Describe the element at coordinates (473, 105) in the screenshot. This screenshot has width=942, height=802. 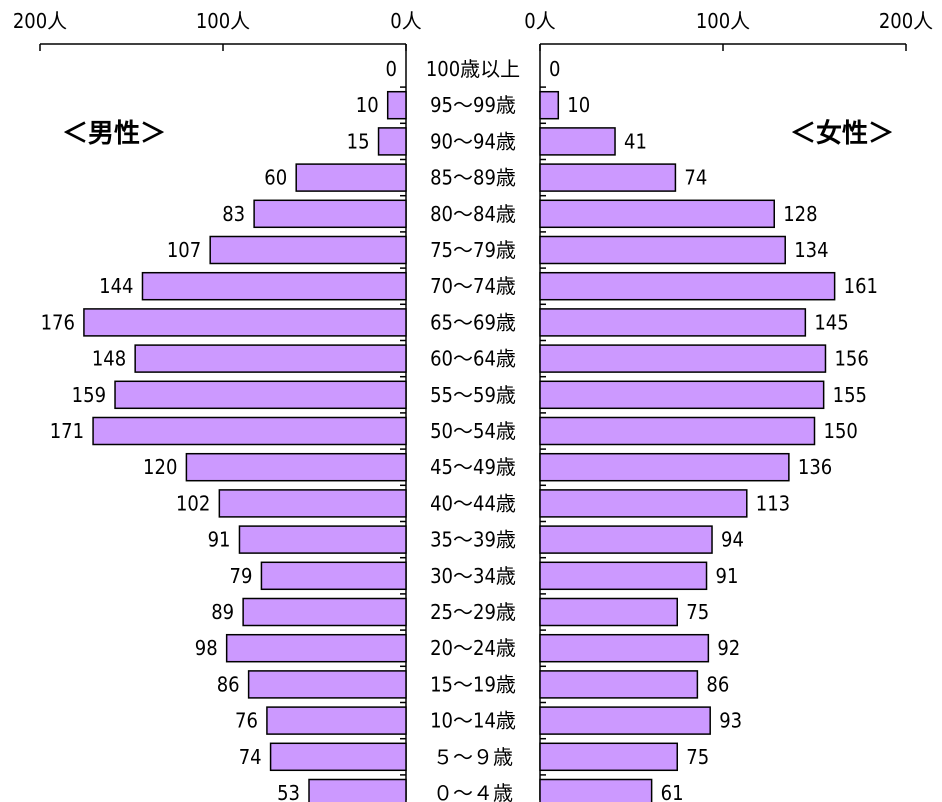
I see `age-group-label: 95～99歳` at that location.